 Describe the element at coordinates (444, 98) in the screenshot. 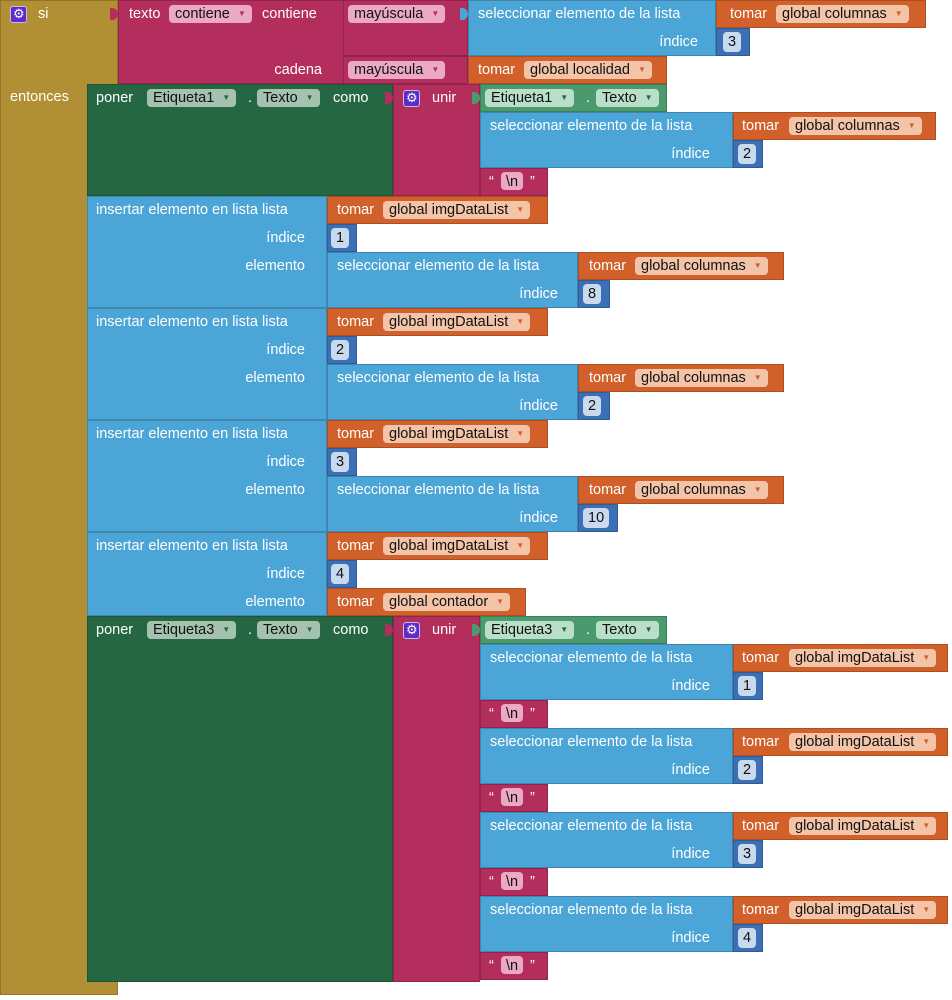

I see `join-label: unir` at that location.